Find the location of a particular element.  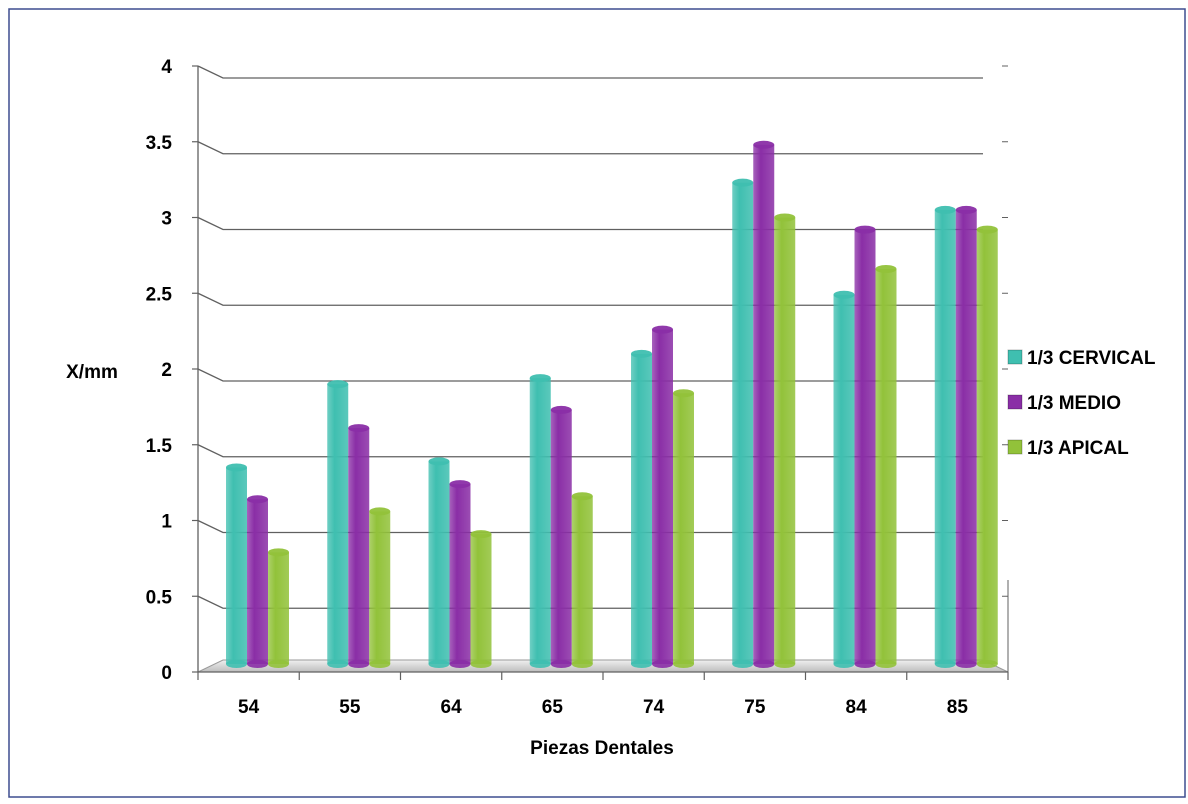

y-axis-label: X/mm is located at coordinates (92, 372).